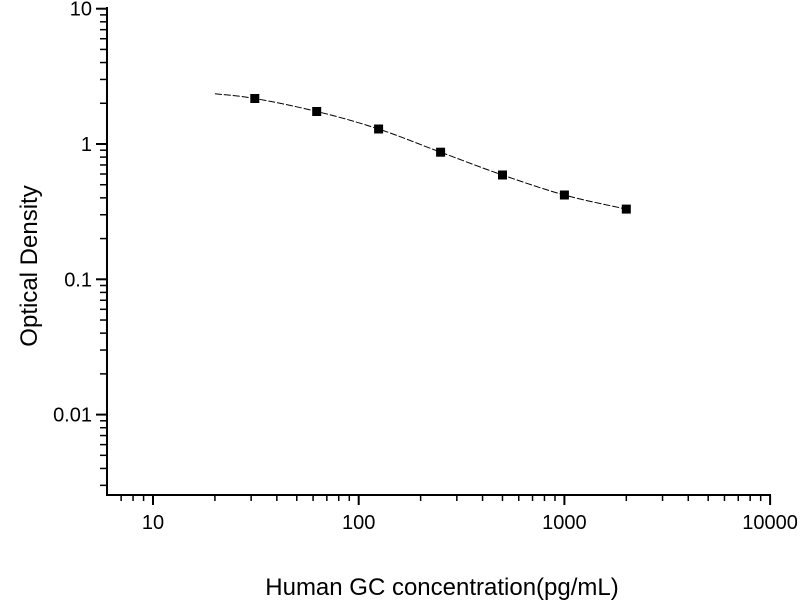 The height and width of the screenshot is (600, 800). What do you see at coordinates (78, 280) in the screenshot?
I see `y-tick-label: 0.1` at bounding box center [78, 280].